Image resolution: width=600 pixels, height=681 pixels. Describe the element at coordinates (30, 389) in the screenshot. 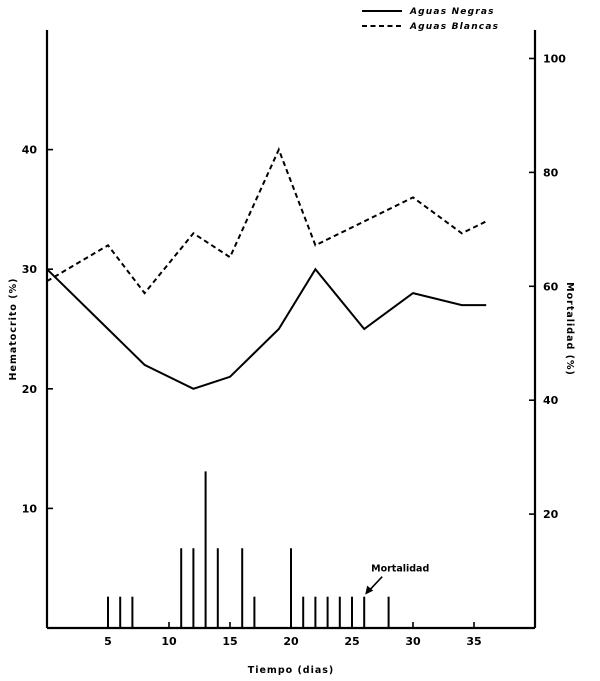

I see `y-left-tick-label: 20` at that location.